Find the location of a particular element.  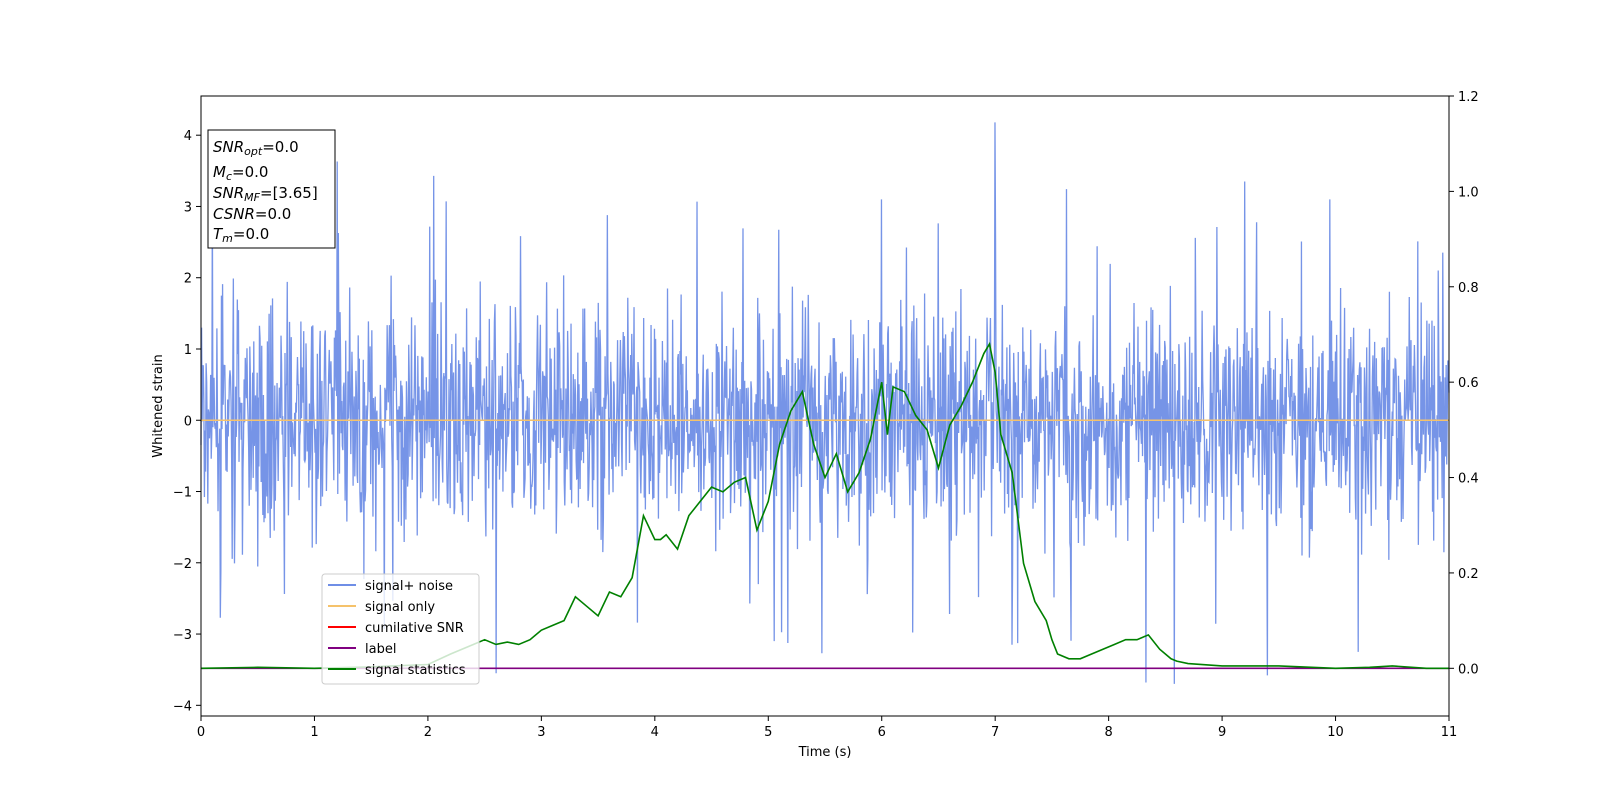

legend-label-cumulative-snr: cumilative SNR is located at coordinates (414, 628).